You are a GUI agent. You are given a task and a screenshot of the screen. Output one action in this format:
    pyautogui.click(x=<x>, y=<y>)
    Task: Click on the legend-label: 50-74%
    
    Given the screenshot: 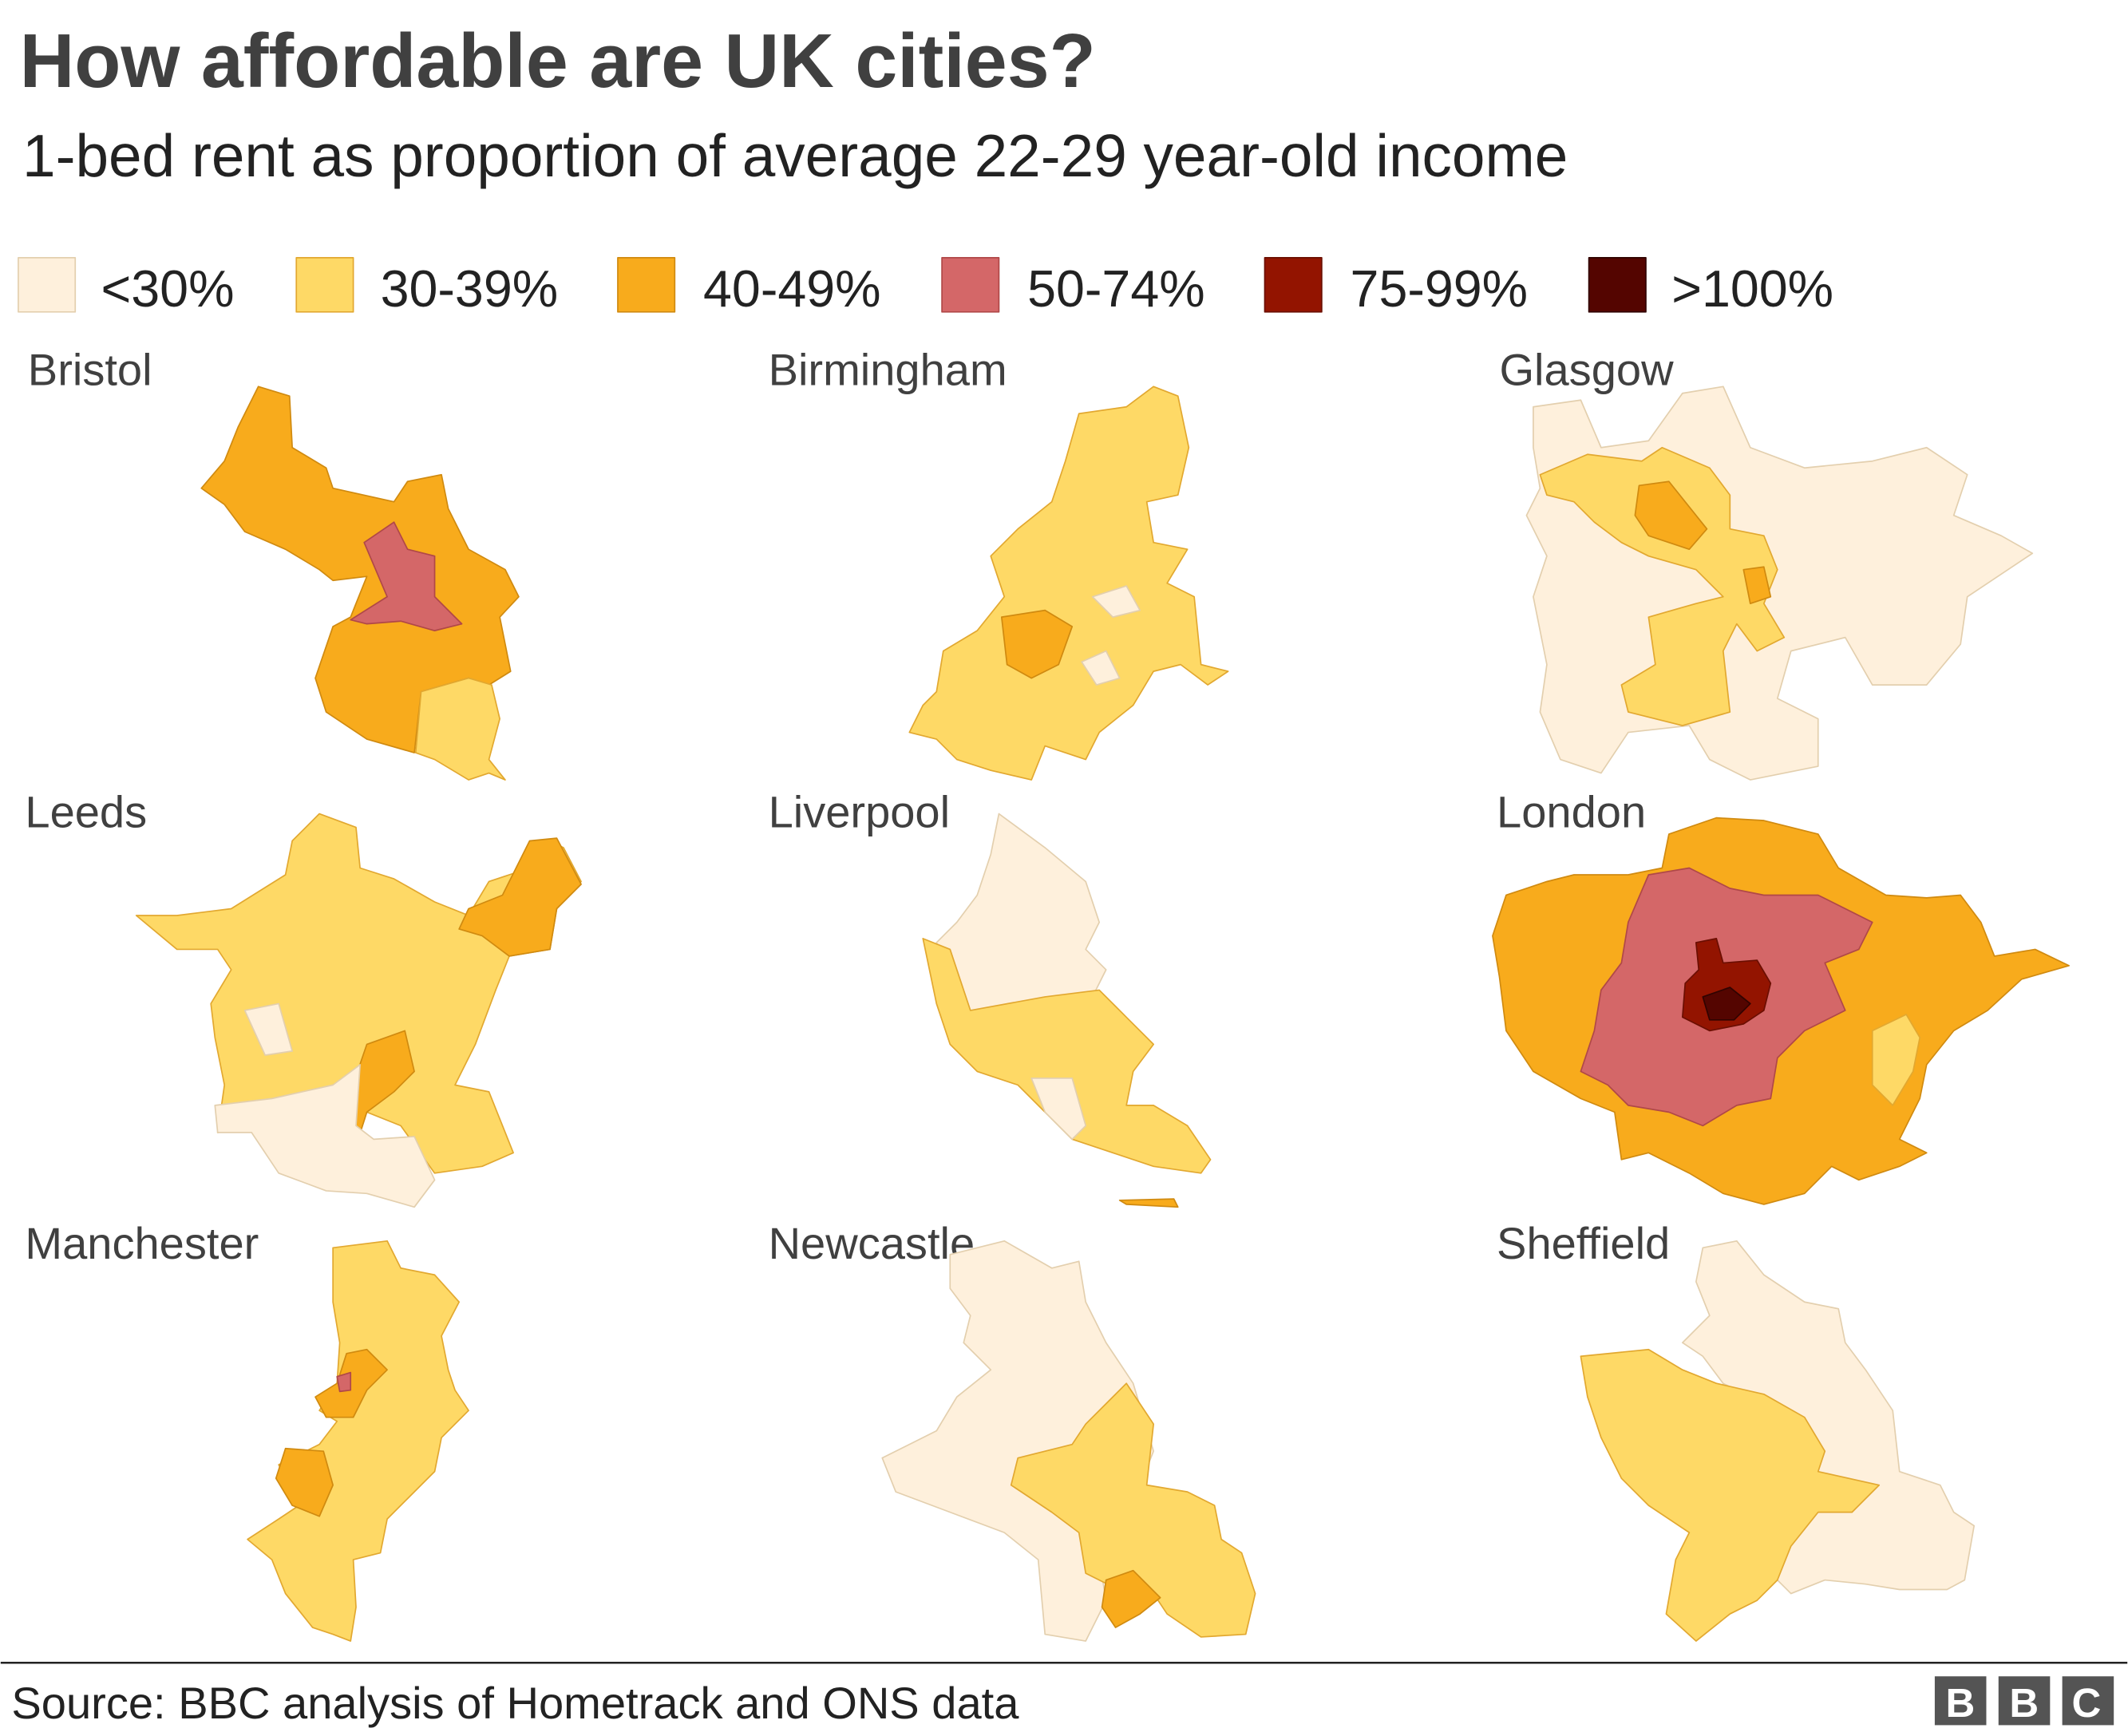 What is the action you would take?
    pyautogui.click(x=1116, y=289)
    